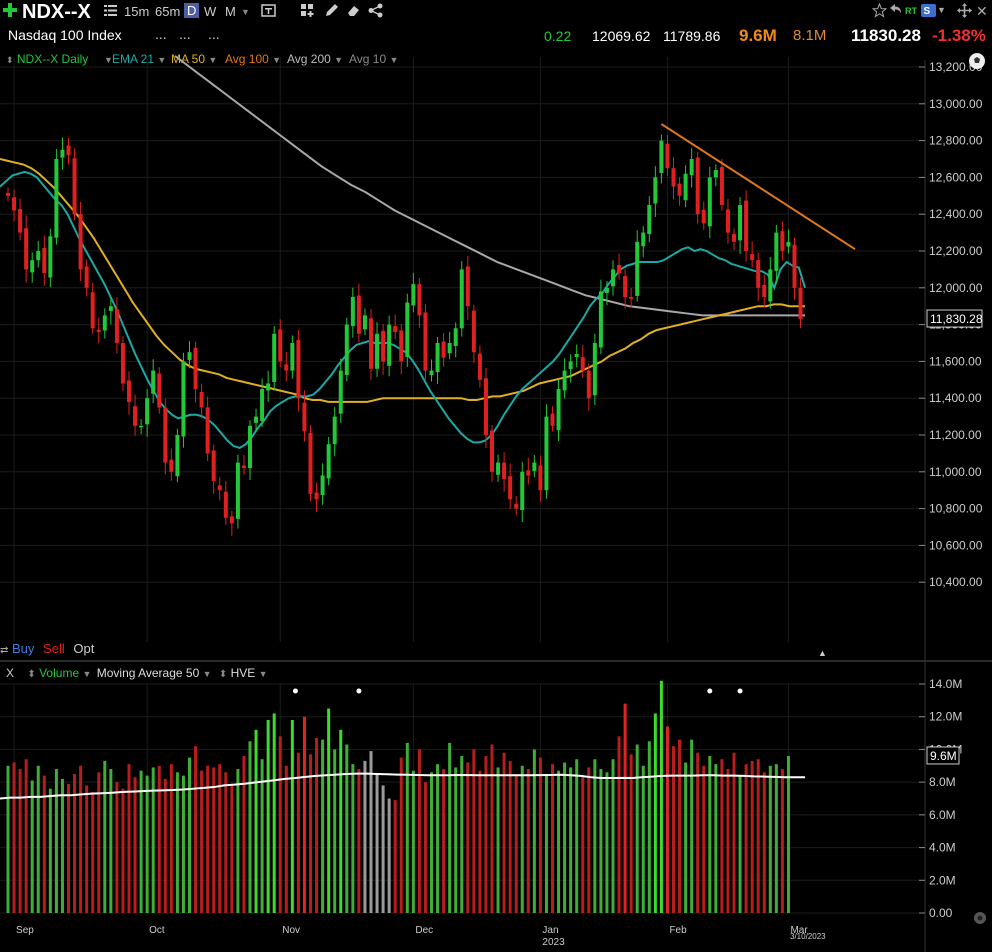 The height and width of the screenshot is (952, 992). Describe the element at coordinates (10, 10) in the screenshot. I see `add-symbol-icon` at that location.